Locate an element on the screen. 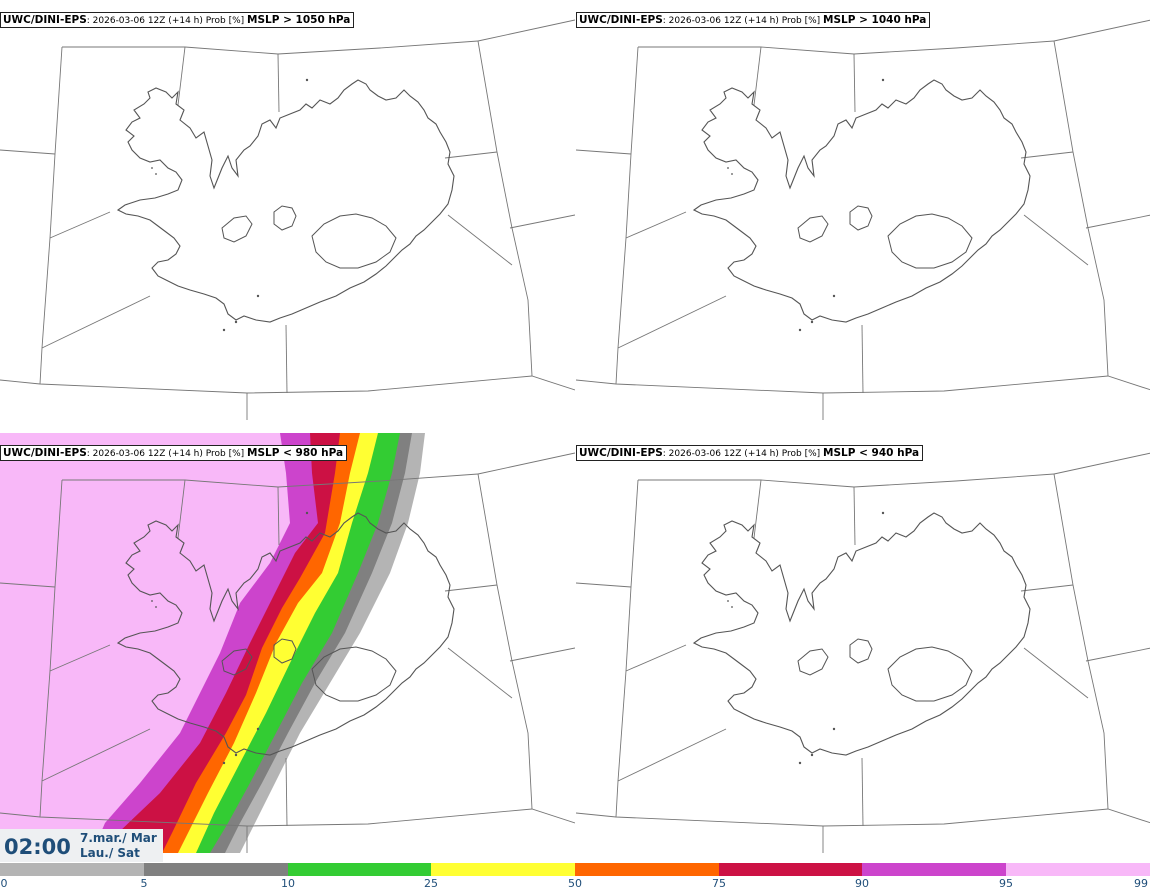 This screenshot has width=1150, height=891. valid-date-line-2: Lau./ Sat is located at coordinates (110, 853).